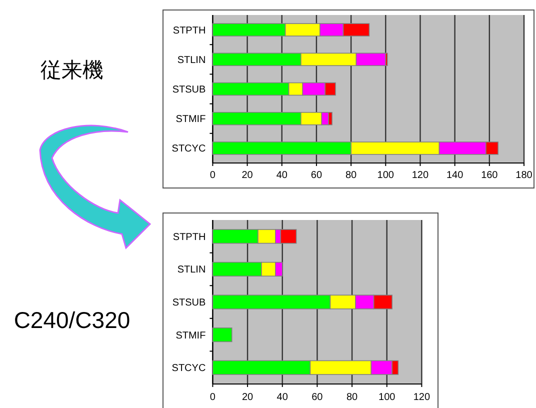  What do you see at coordinates (524, 175) in the screenshot?
I see `x-tick-label: 180` at bounding box center [524, 175].